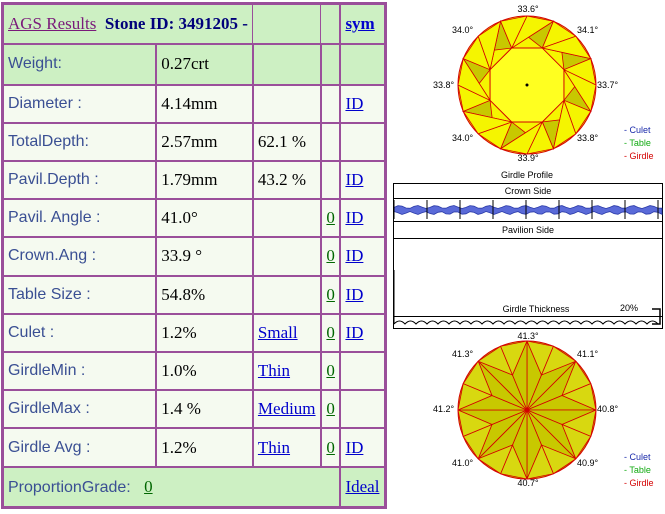 Image resolution: width=665 pixels, height=514 pixels. I want to click on table-row: Weight: 0.27crt, so click(194, 64).